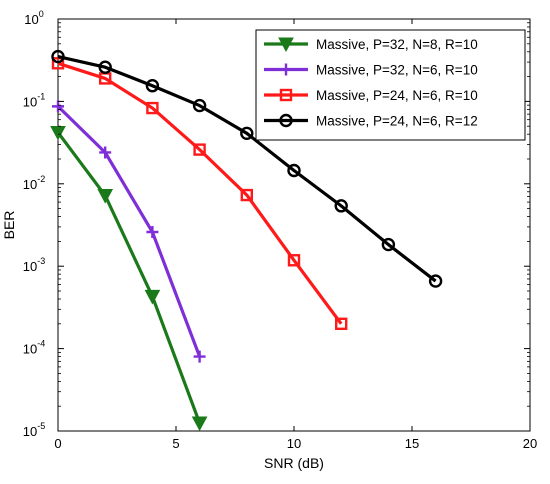 The image size is (550, 484). I want to click on legend-entry: Massive, P=24, N=6, R=12, so click(371, 121).